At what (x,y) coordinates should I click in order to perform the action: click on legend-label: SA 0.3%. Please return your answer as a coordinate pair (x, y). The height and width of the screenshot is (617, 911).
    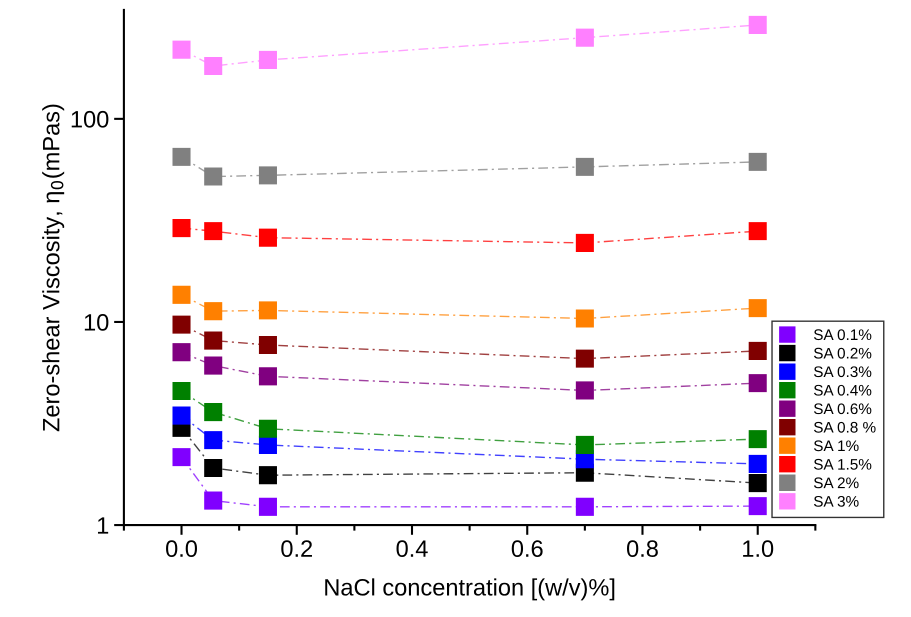
    Looking at the image, I should click on (843, 372).